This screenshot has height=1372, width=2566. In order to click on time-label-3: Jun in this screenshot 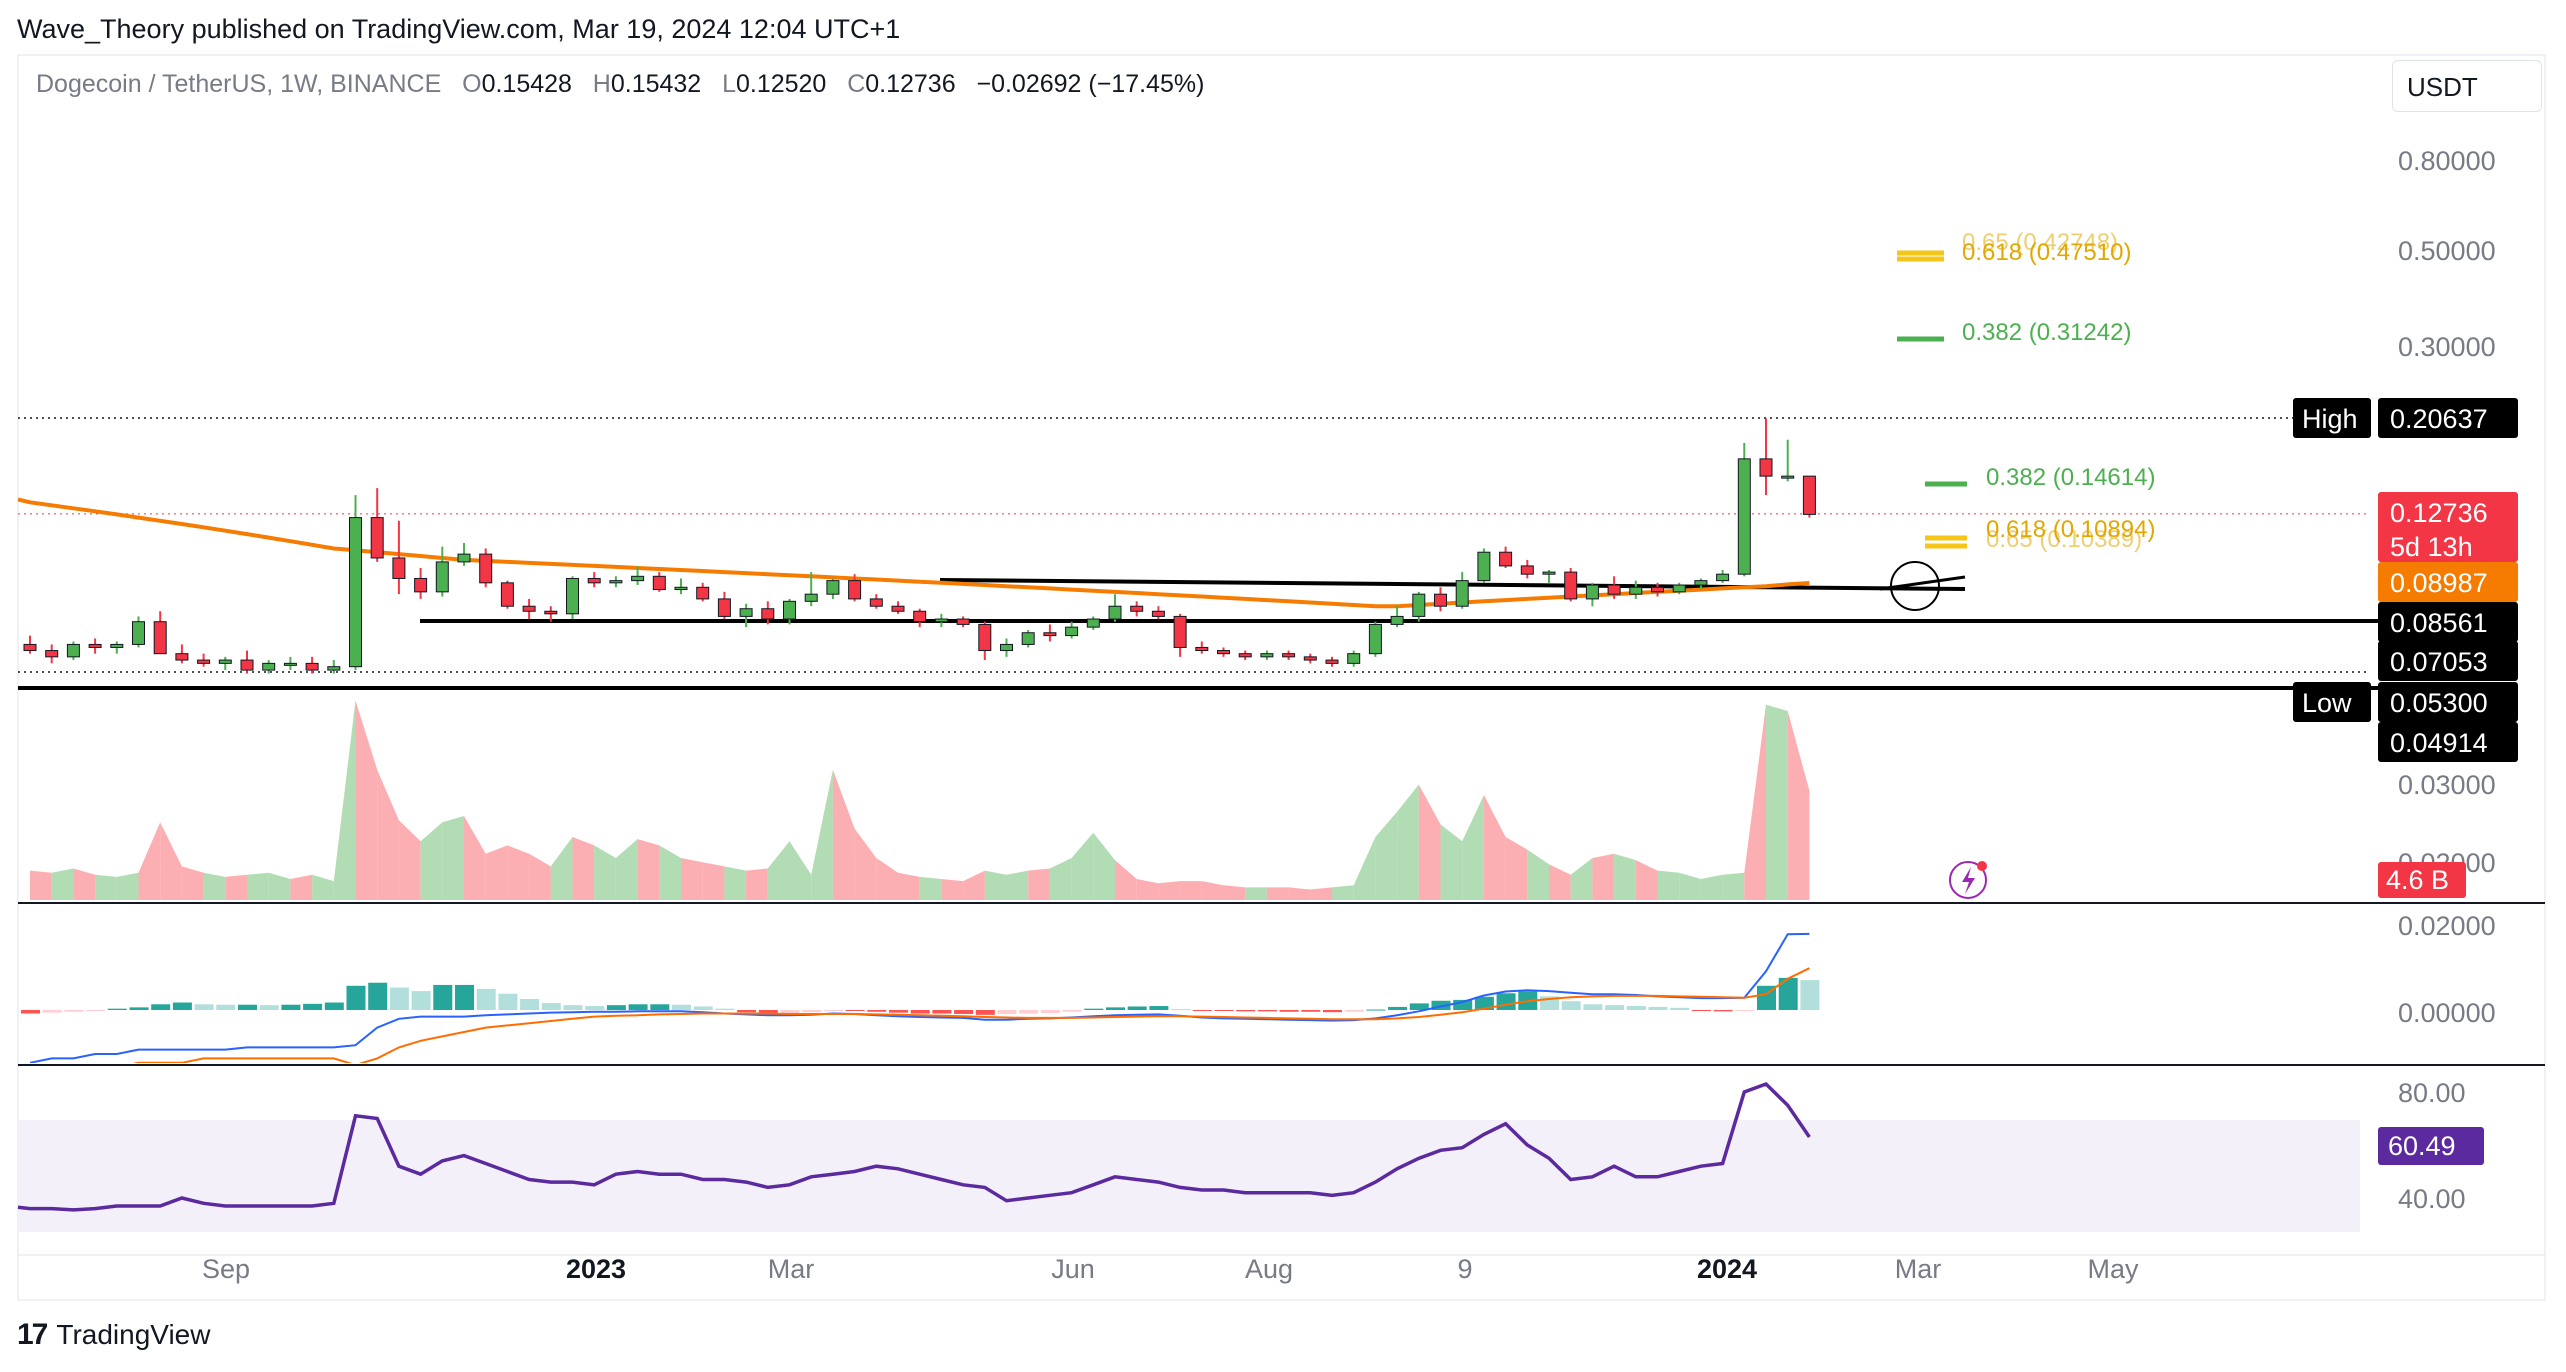, I will do `click(1073, 1269)`.